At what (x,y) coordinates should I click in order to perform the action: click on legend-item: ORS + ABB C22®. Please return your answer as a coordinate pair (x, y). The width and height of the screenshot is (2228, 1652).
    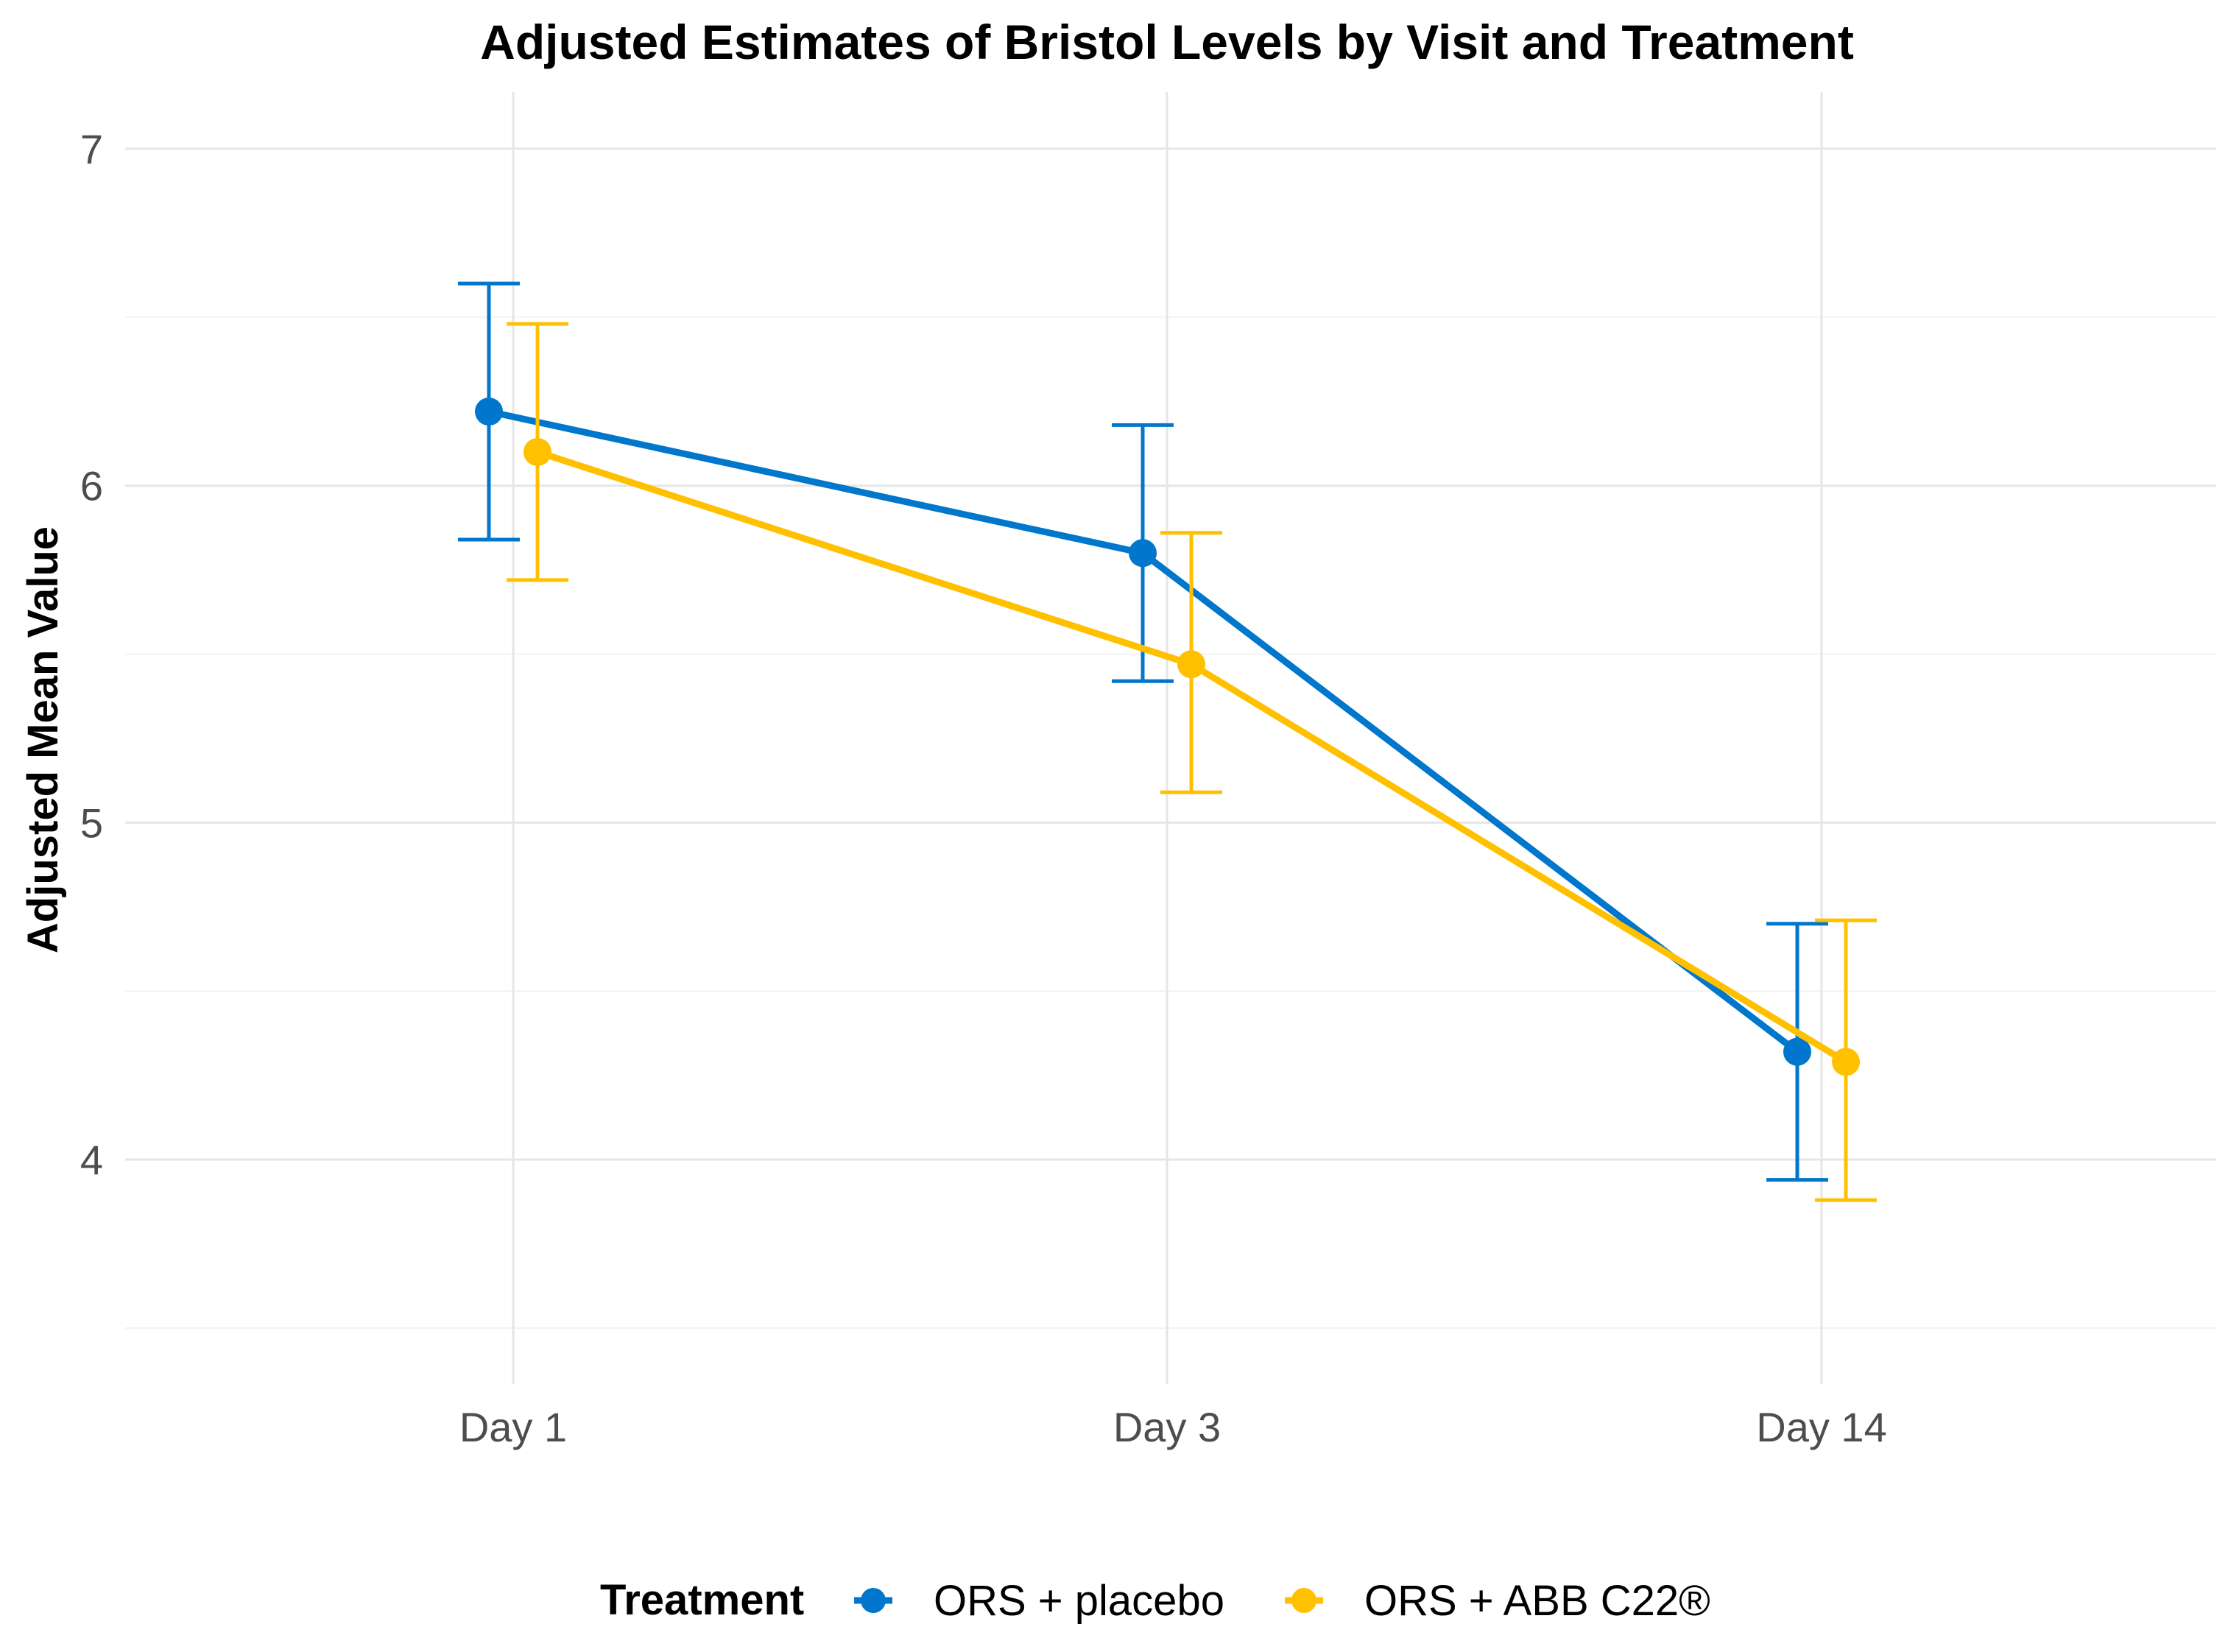
    Looking at the image, I should click on (1497, 1601).